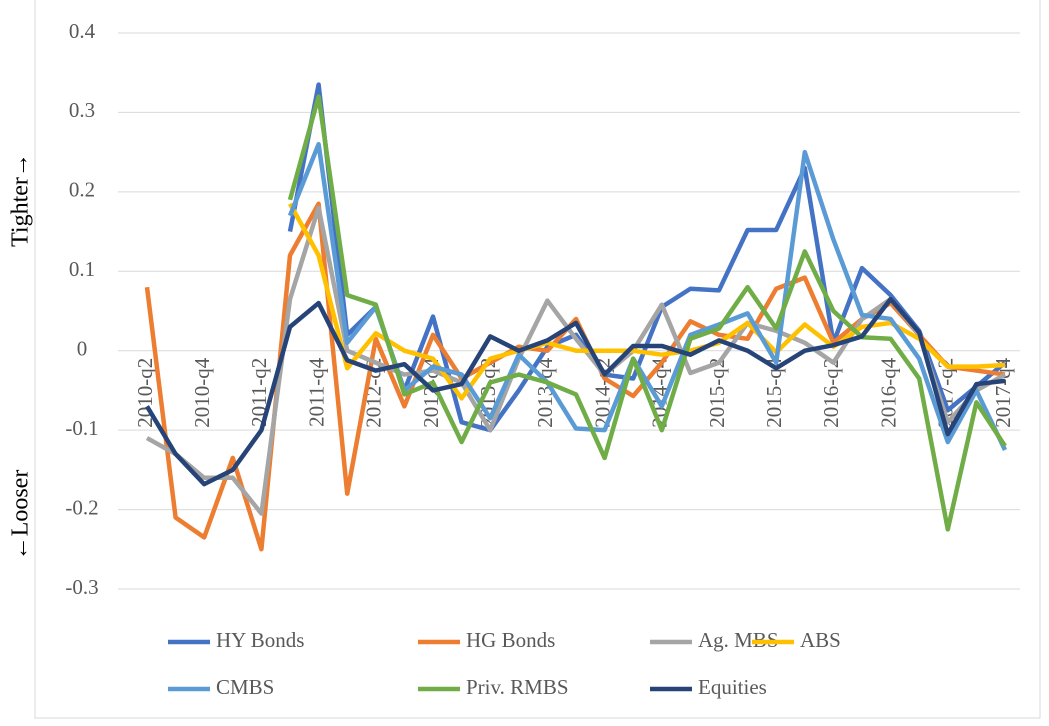 This screenshot has height=726, width=1049. I want to click on legend-label: CMBS, so click(245, 687).